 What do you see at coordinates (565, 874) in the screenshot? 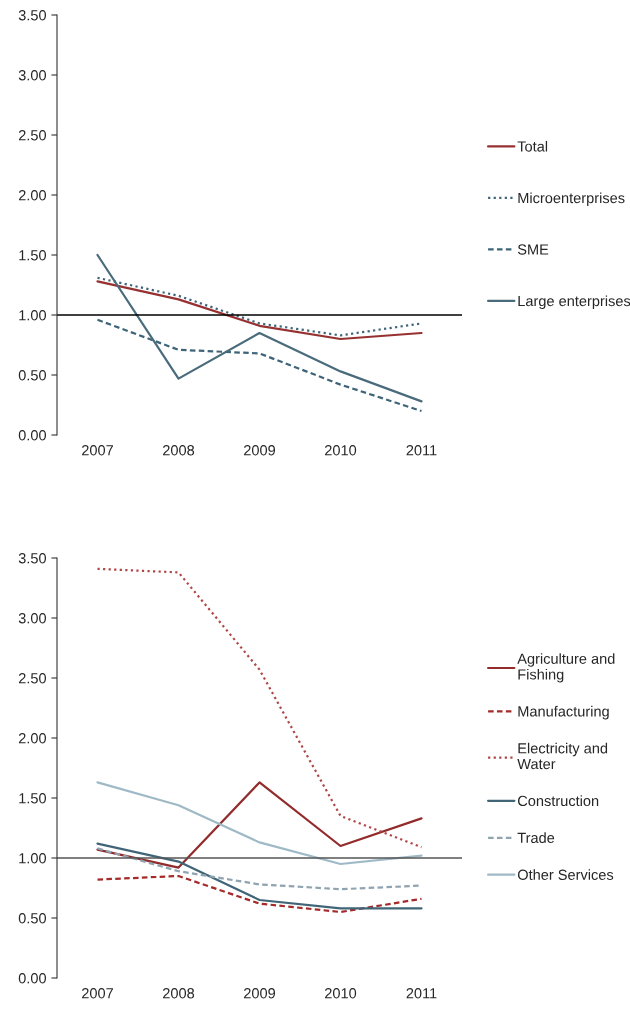
I see `legend-label: Other Services` at bounding box center [565, 874].